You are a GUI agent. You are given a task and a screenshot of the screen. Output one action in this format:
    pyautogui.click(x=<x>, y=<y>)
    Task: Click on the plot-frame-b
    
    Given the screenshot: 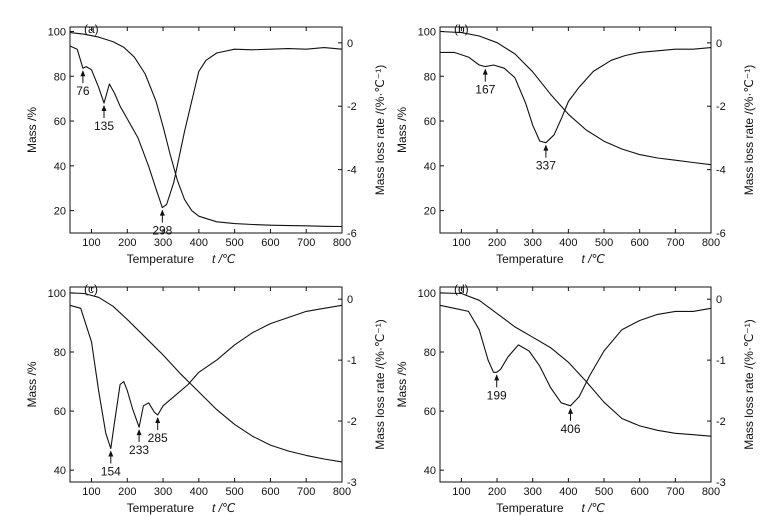 What is the action you would take?
    pyautogui.click(x=575, y=130)
    